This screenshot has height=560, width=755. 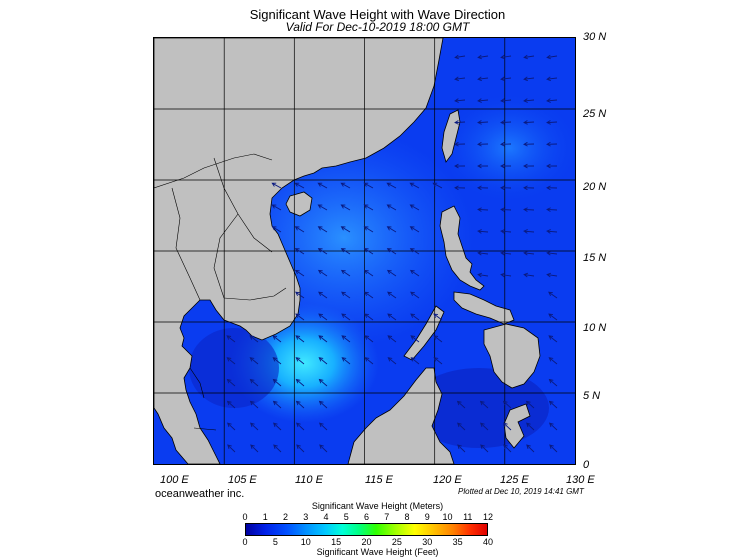 I want to click on colorbar-feet-ticks: 0 5 10 15 20 25 30 35 40, so click(x=377, y=542).